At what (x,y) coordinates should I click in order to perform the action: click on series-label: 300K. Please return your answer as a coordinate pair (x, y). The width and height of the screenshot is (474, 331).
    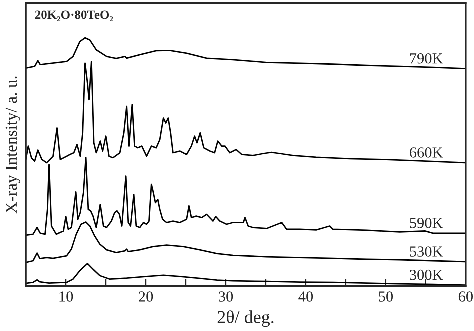
    Looking at the image, I should click on (427, 275).